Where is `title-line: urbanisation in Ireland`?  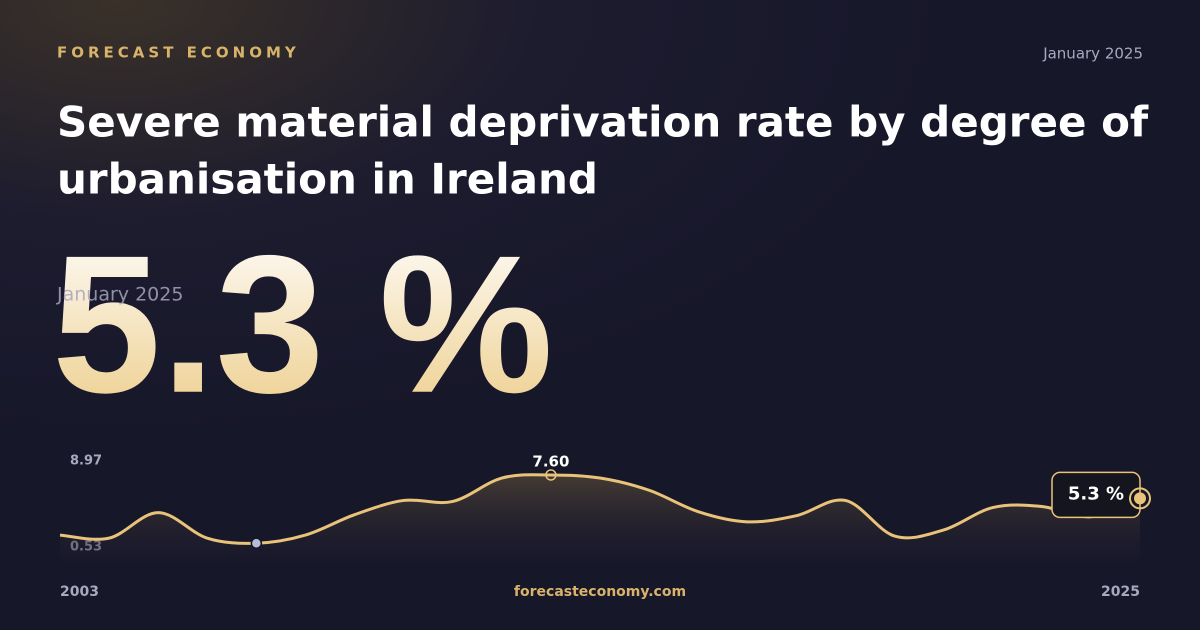
title-line: urbanisation in Ireland is located at coordinates (327, 179).